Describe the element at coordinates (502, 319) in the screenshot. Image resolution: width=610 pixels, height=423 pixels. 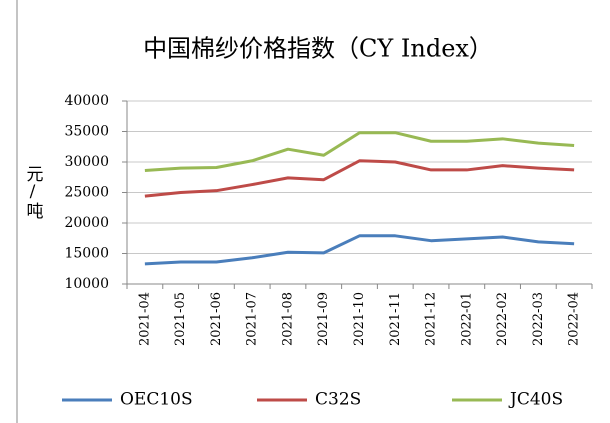
I see `x-tick-label: 2022-02` at that location.